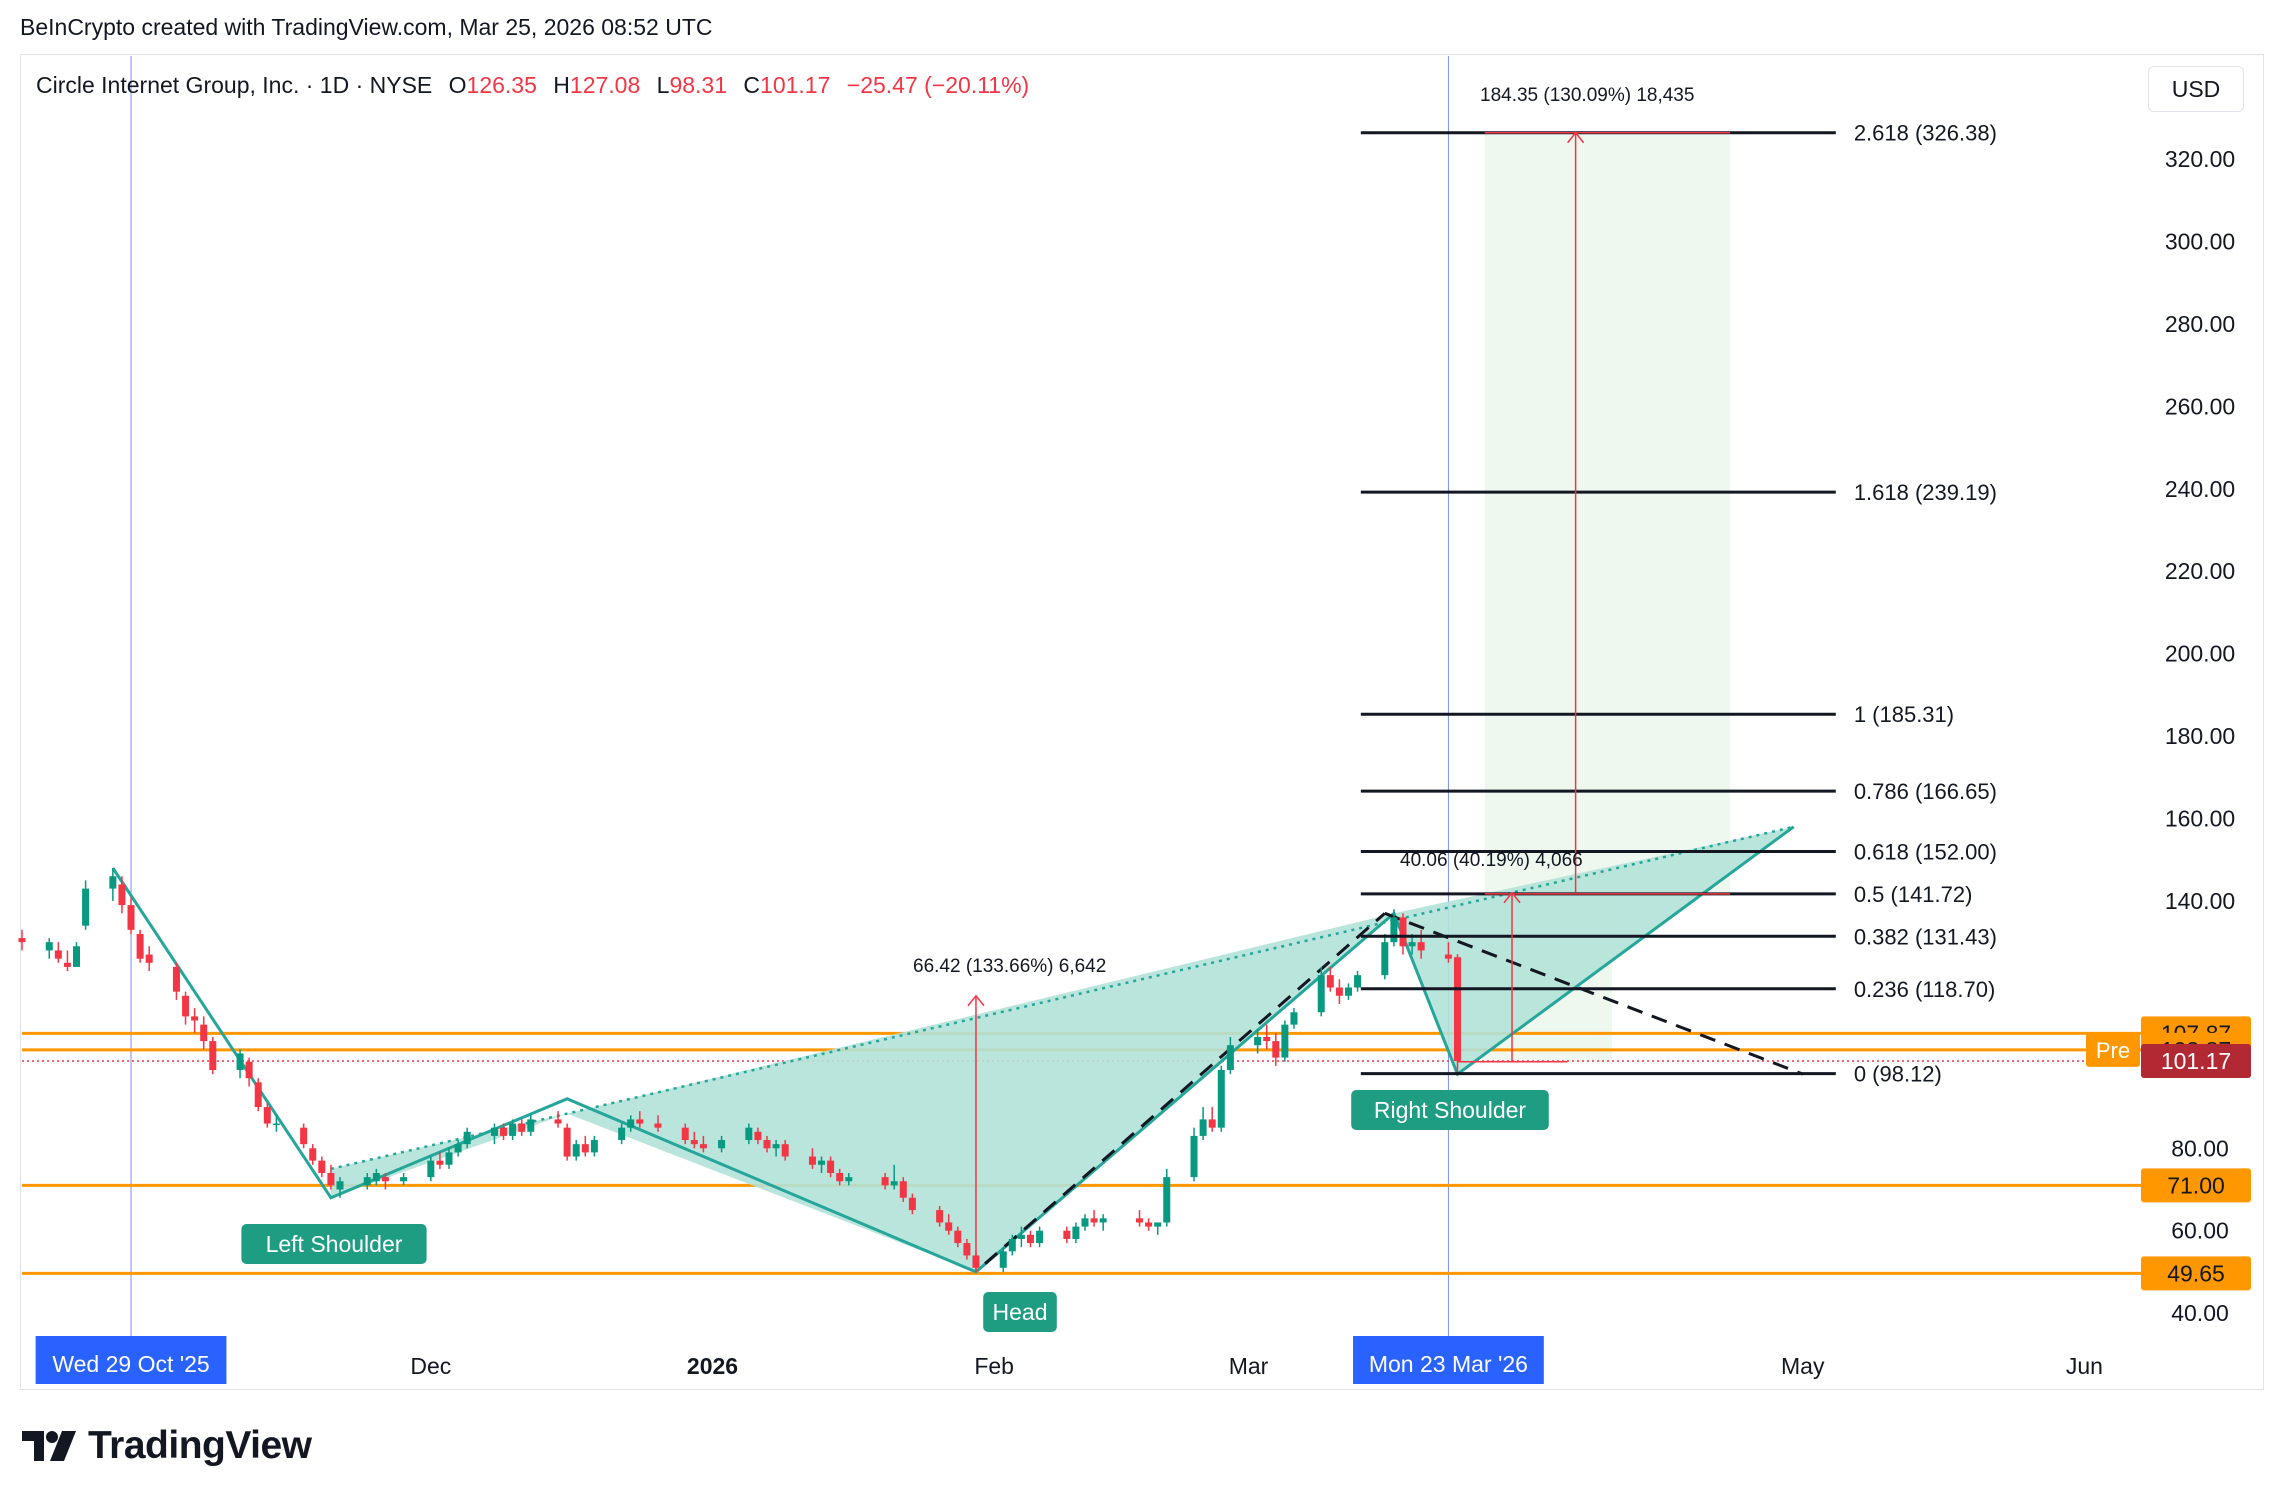  Describe the element at coordinates (2200, 571) in the screenshot. I see `y-axis-tick-label: 220.00` at that location.